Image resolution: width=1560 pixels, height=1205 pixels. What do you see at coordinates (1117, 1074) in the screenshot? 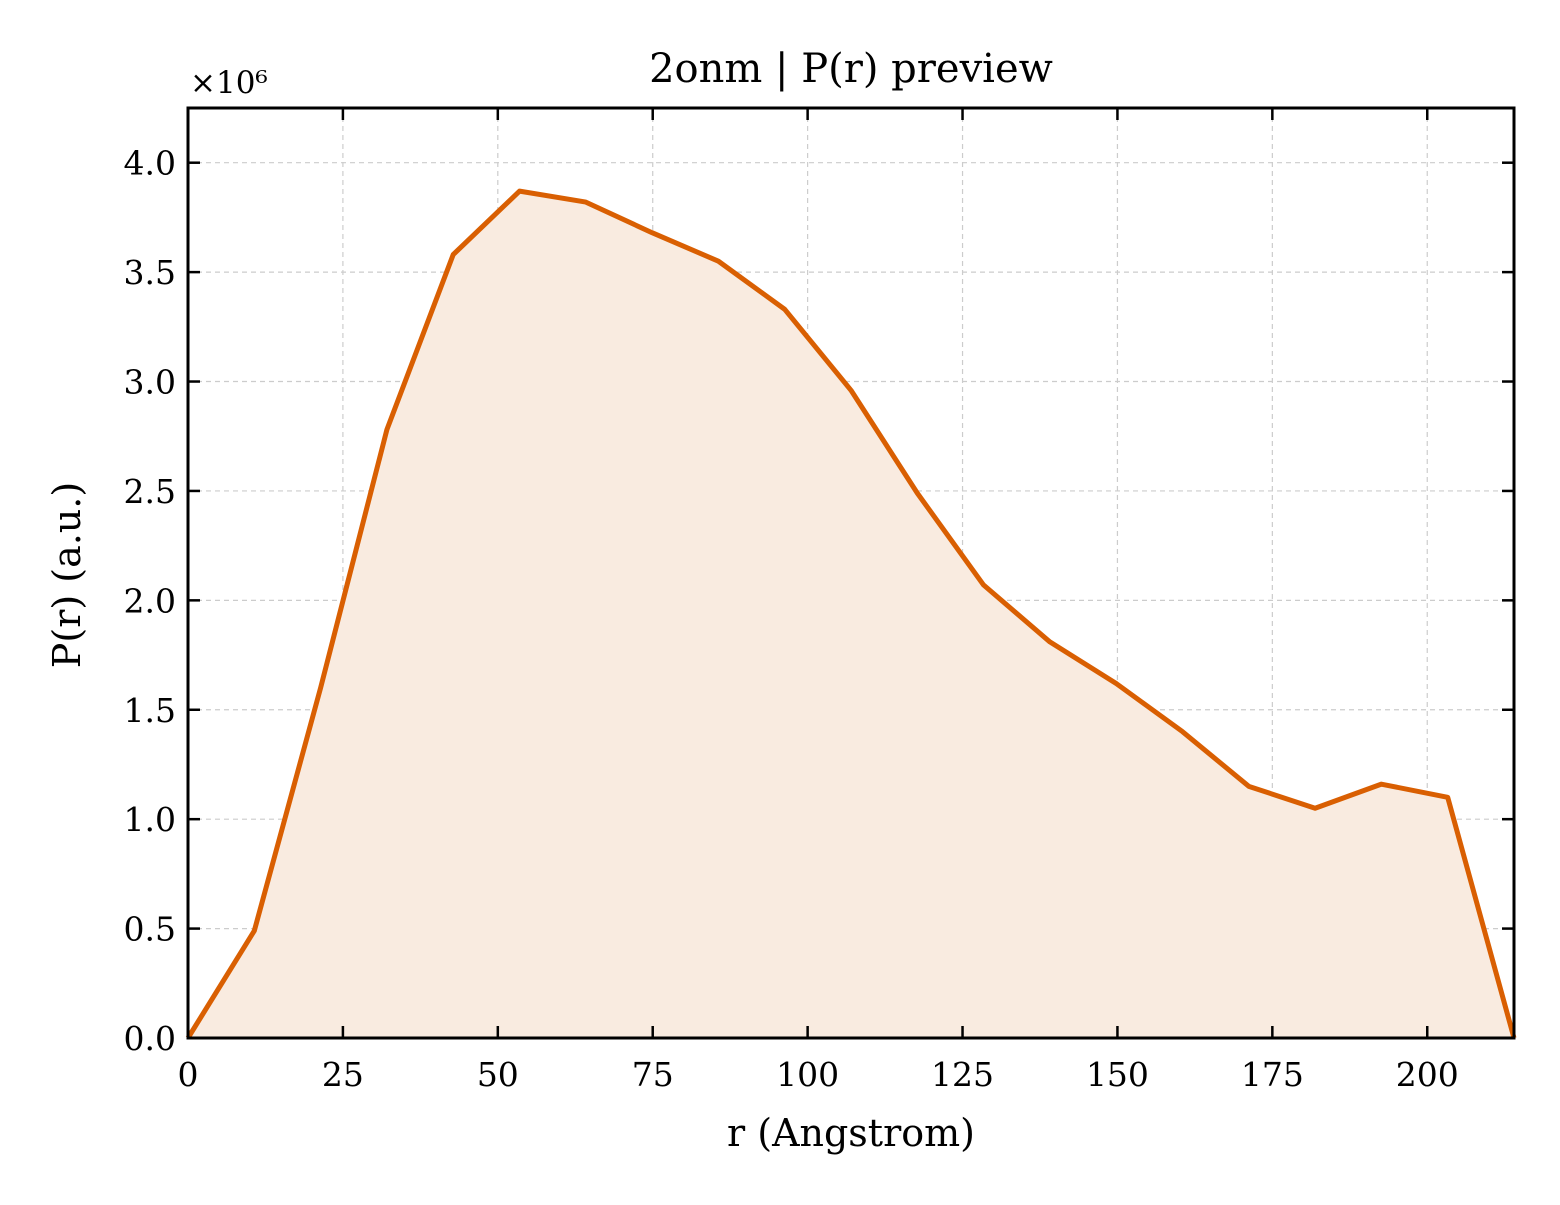
I see `x-tick-label: 150` at bounding box center [1117, 1074].